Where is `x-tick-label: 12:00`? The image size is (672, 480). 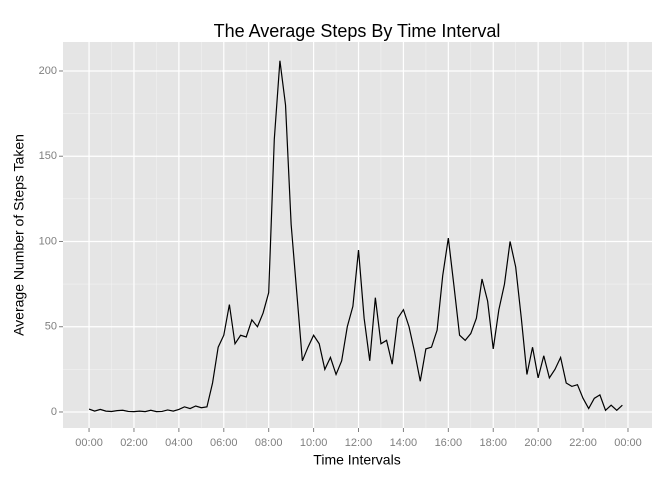
x-tick-label: 12:00 is located at coordinates (359, 443).